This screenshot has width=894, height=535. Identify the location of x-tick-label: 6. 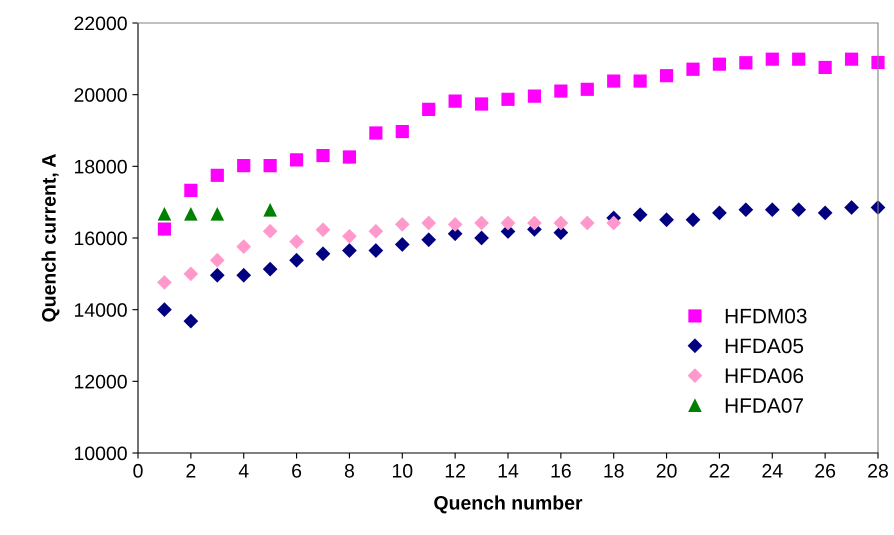
(297, 471).